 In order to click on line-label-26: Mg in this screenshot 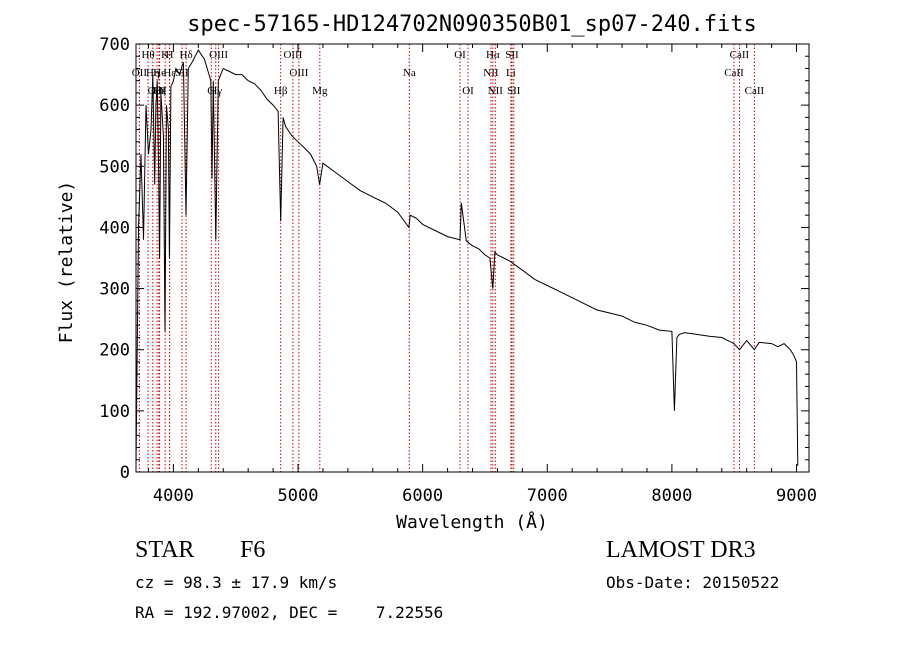, I will do `click(320, 91)`.